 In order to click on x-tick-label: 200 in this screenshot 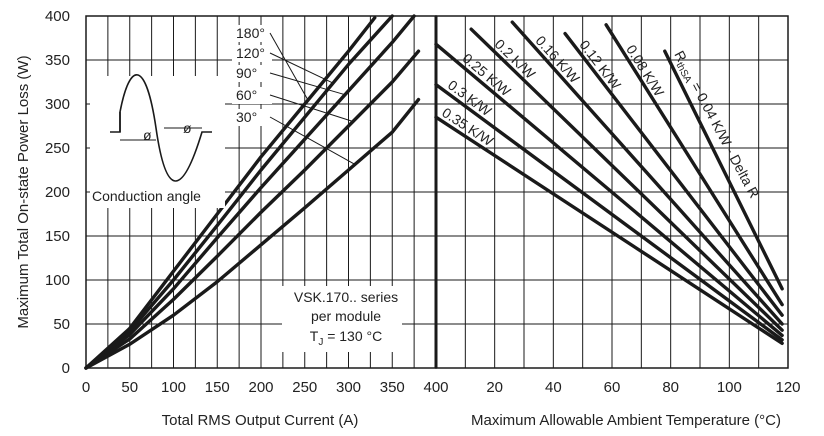, I will do `click(260, 387)`.